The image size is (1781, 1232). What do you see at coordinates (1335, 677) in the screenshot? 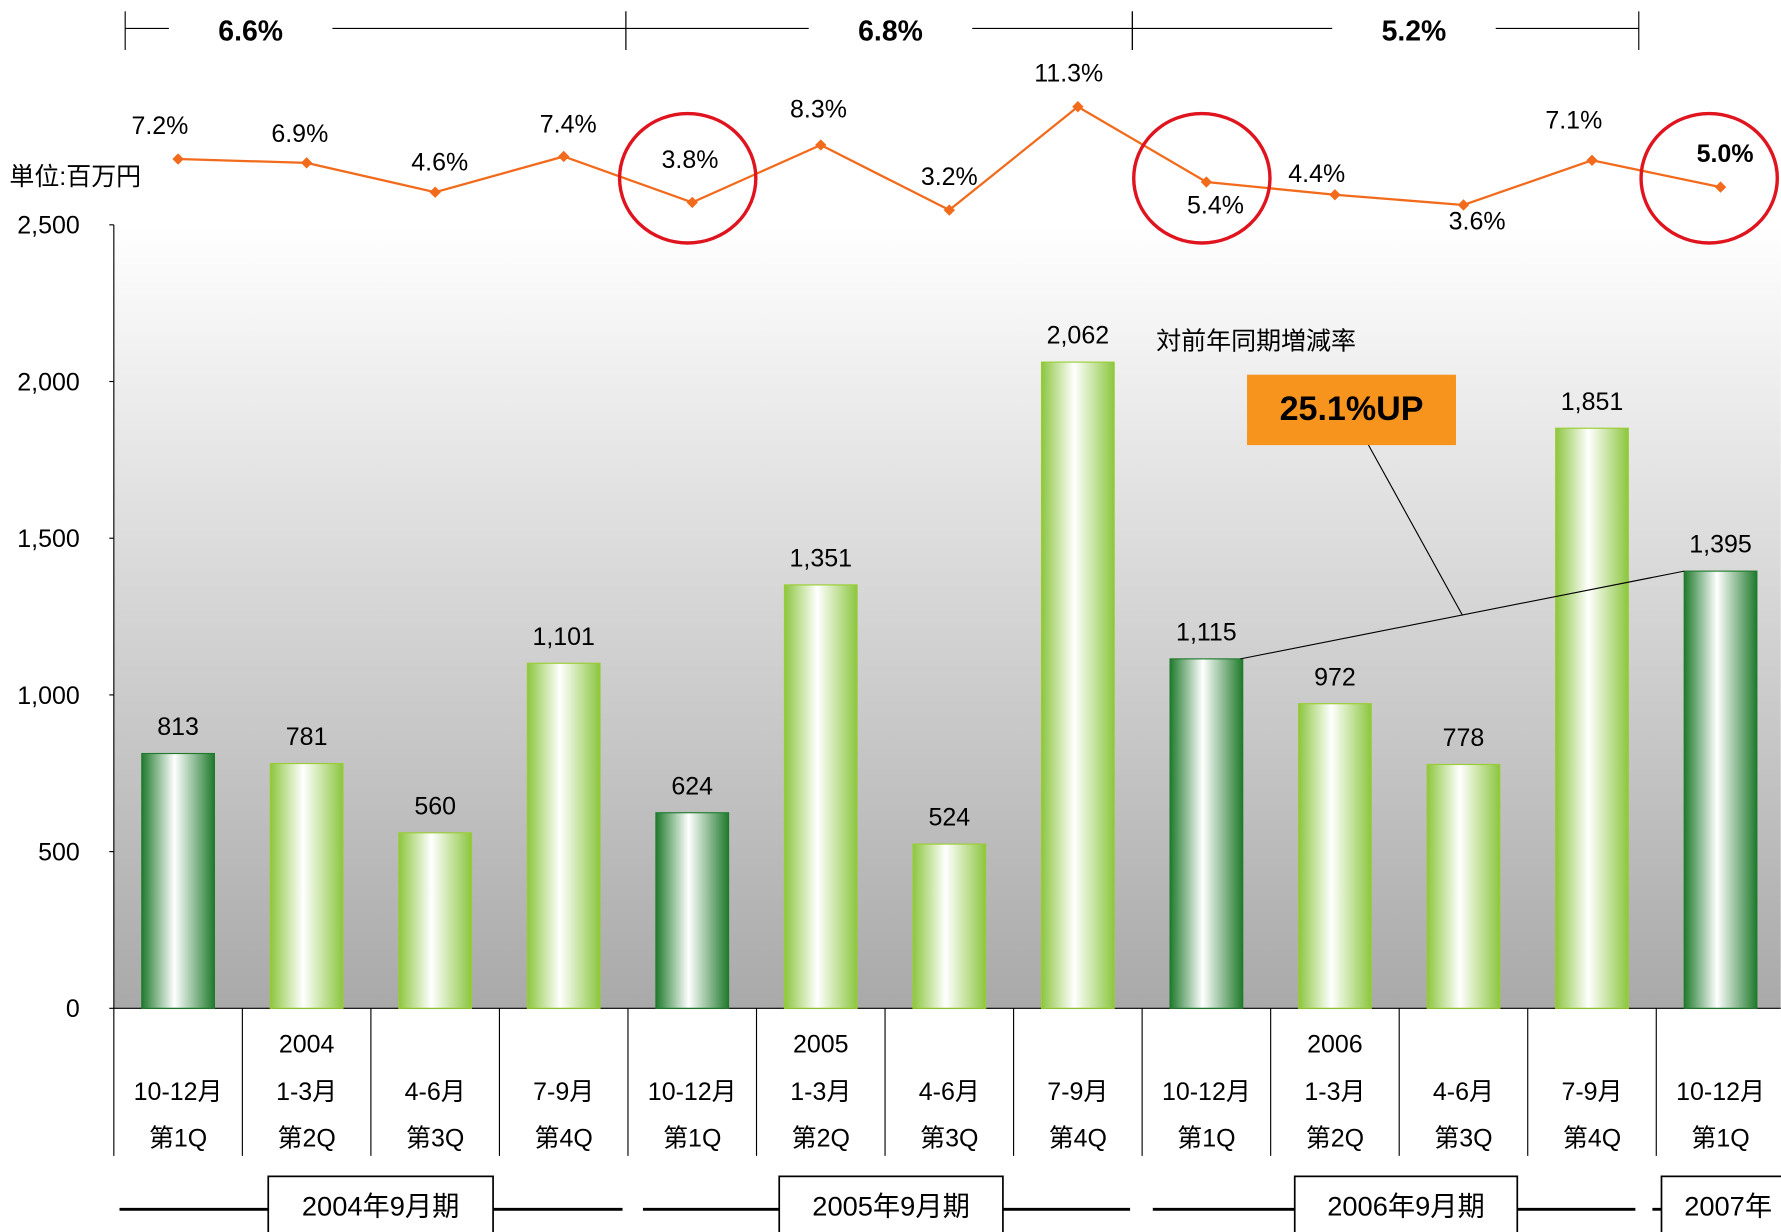
I see `bar-value-label: 972` at bounding box center [1335, 677].